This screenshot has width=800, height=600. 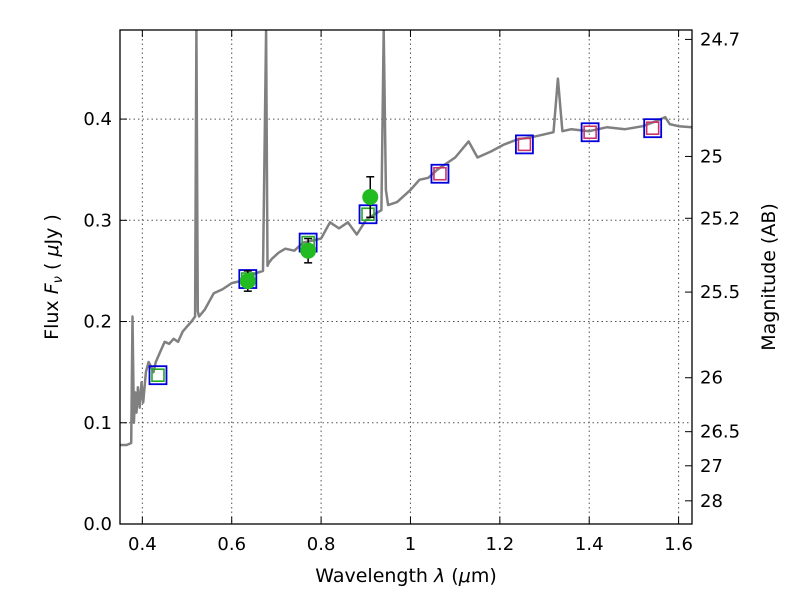 What do you see at coordinates (500, 544) in the screenshot?
I see `x-tick-label: 1.2` at bounding box center [500, 544].